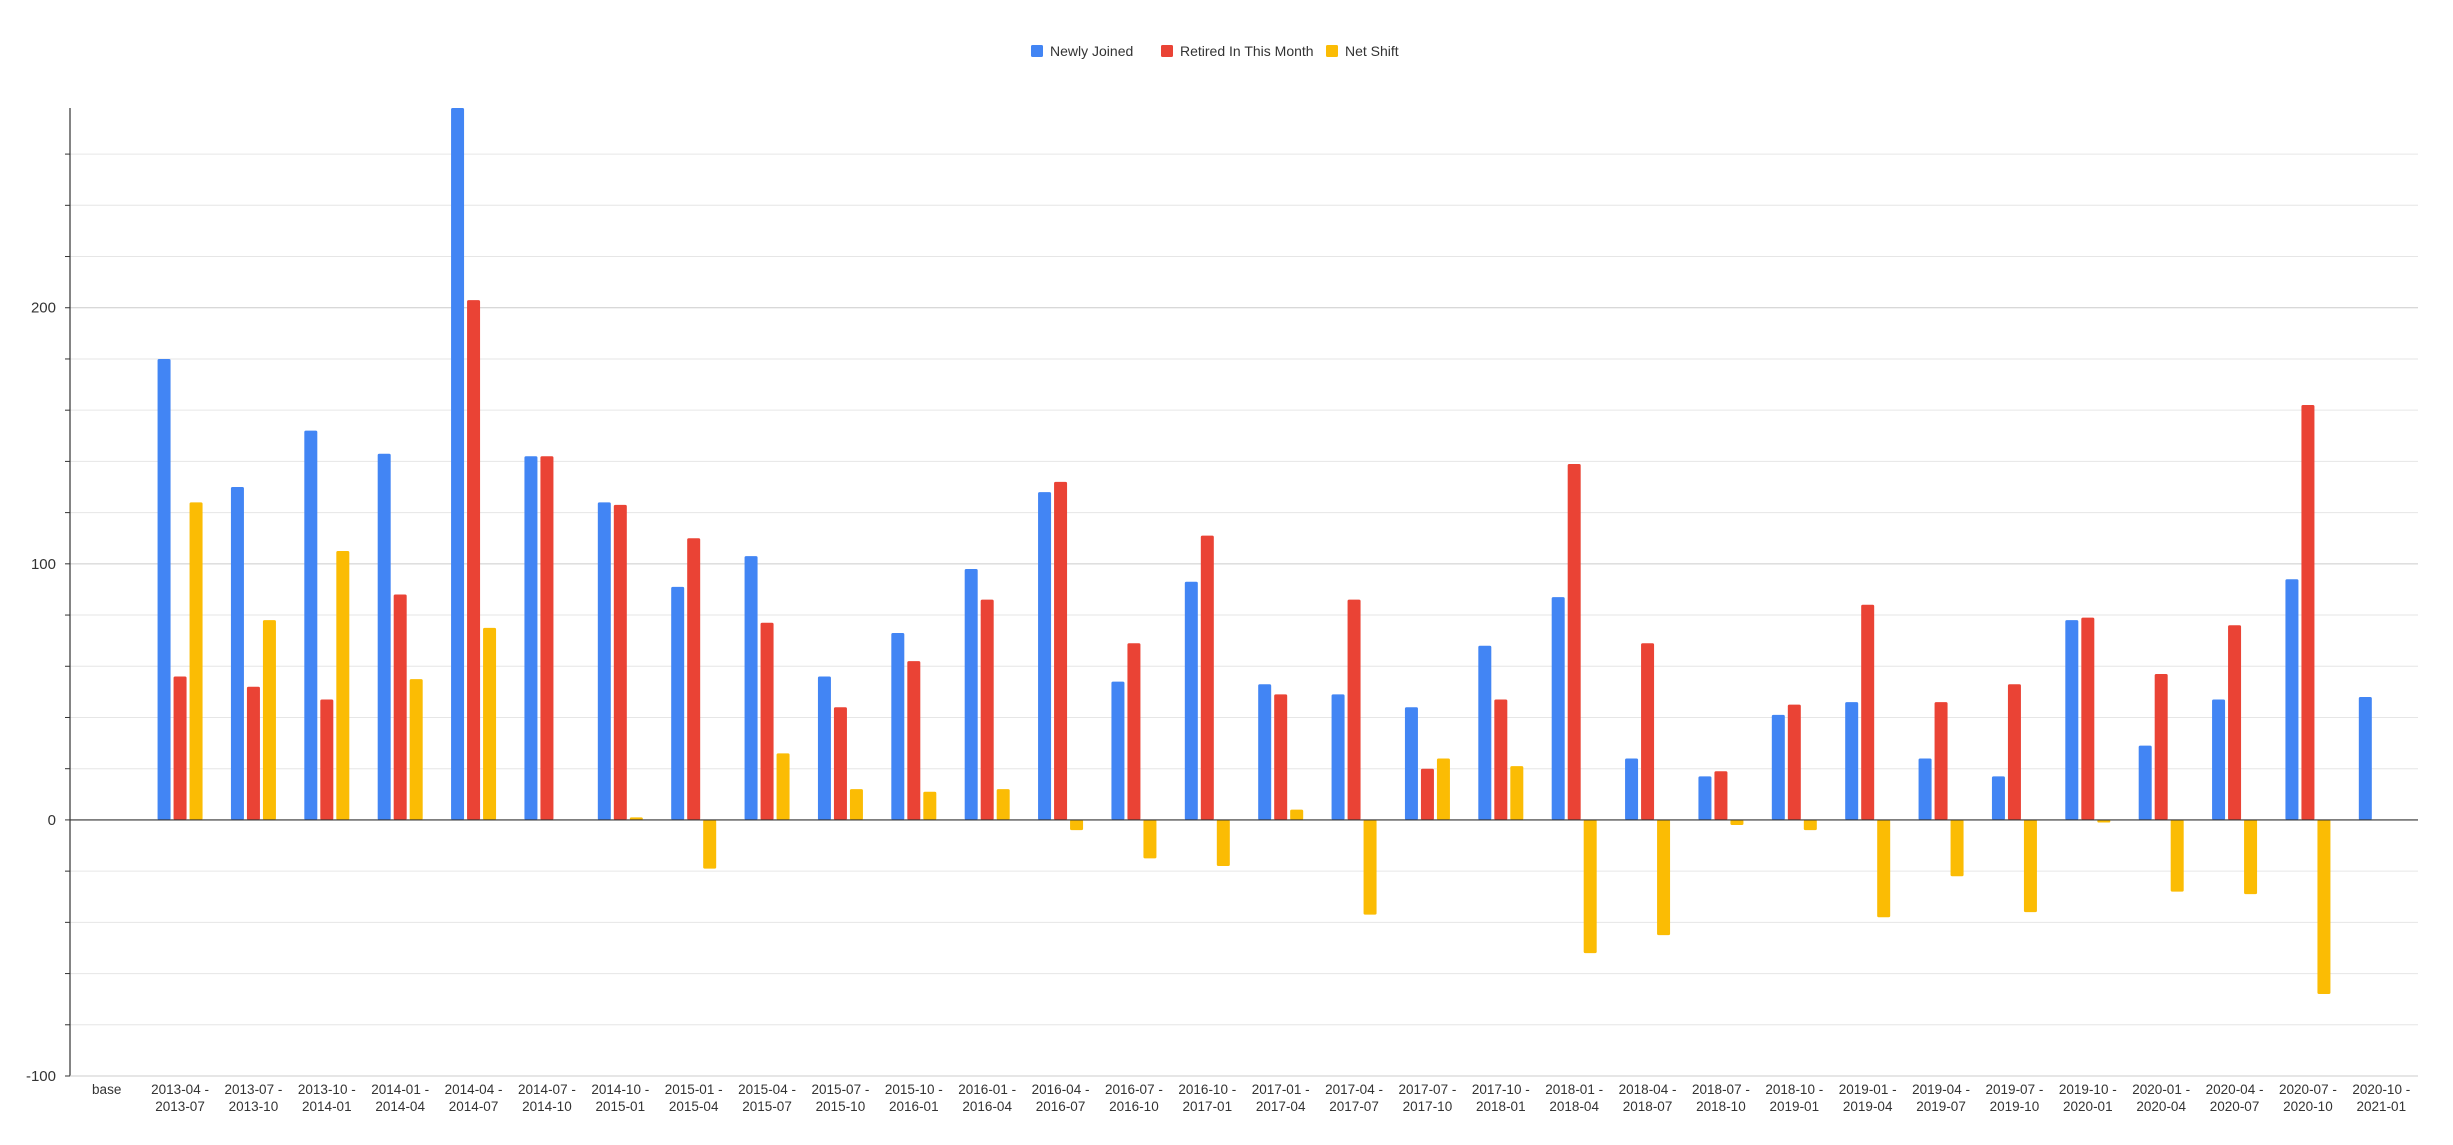 The width and height of the screenshot is (2453, 1145). Describe the element at coordinates (2161, 1106) in the screenshot. I see `x-tick-label-line: 2020-04` at that location.